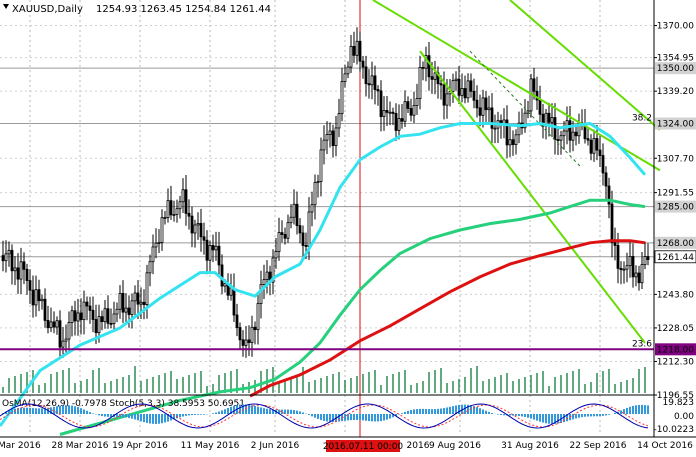 The width and height of the screenshot is (696, 457). Describe the element at coordinates (455, 446) in the screenshot. I see `date-label: 9 Aug 2016` at that location.